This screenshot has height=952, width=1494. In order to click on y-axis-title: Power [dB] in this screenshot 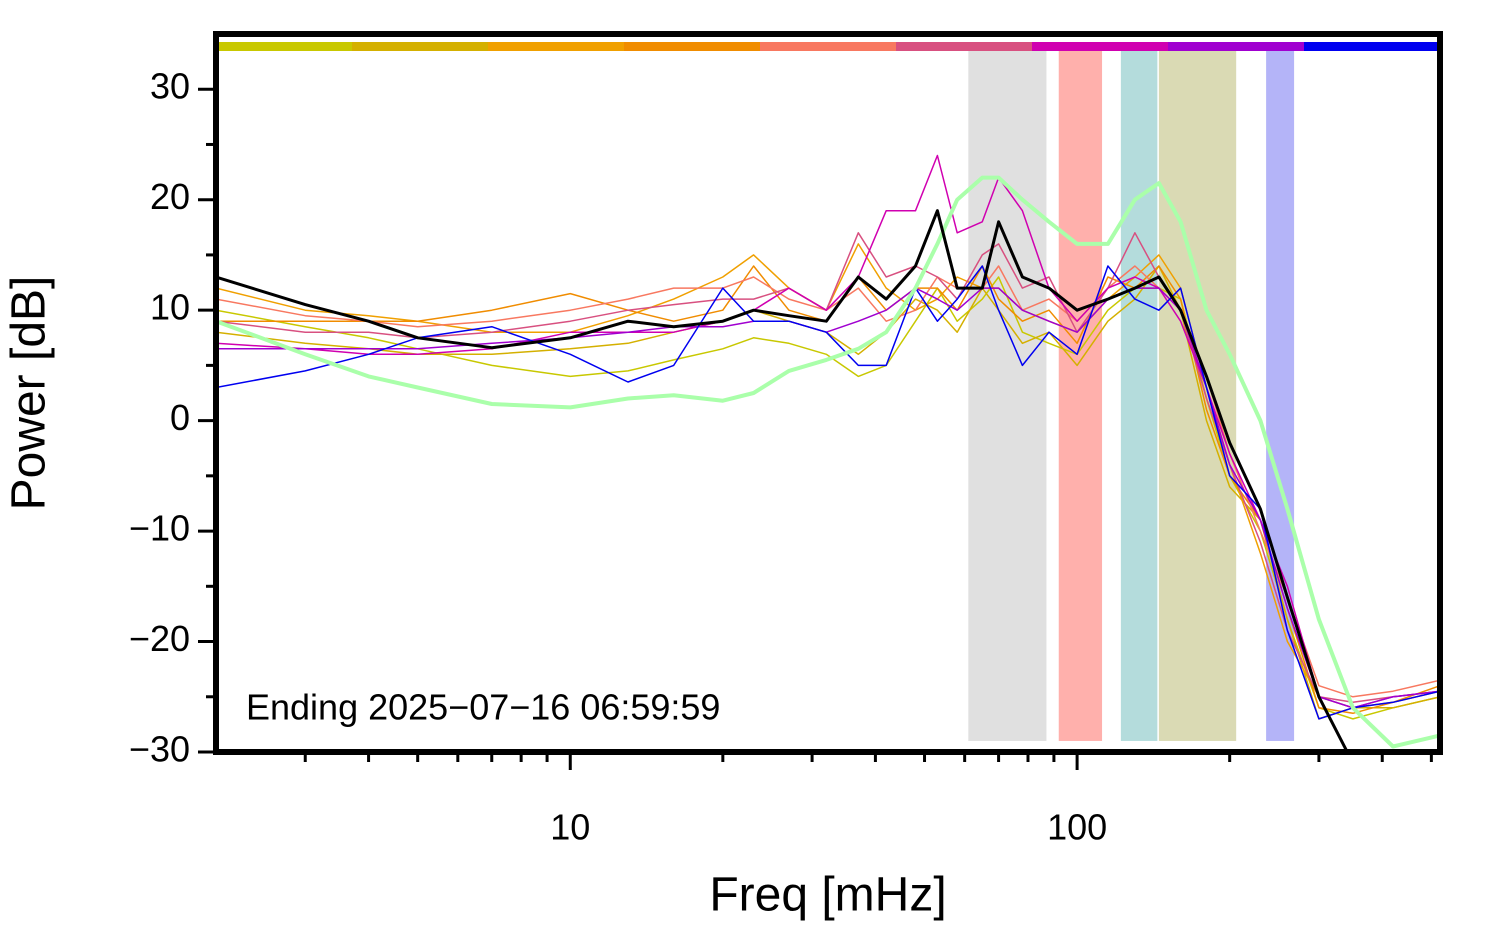, I will do `click(29, 393)`.